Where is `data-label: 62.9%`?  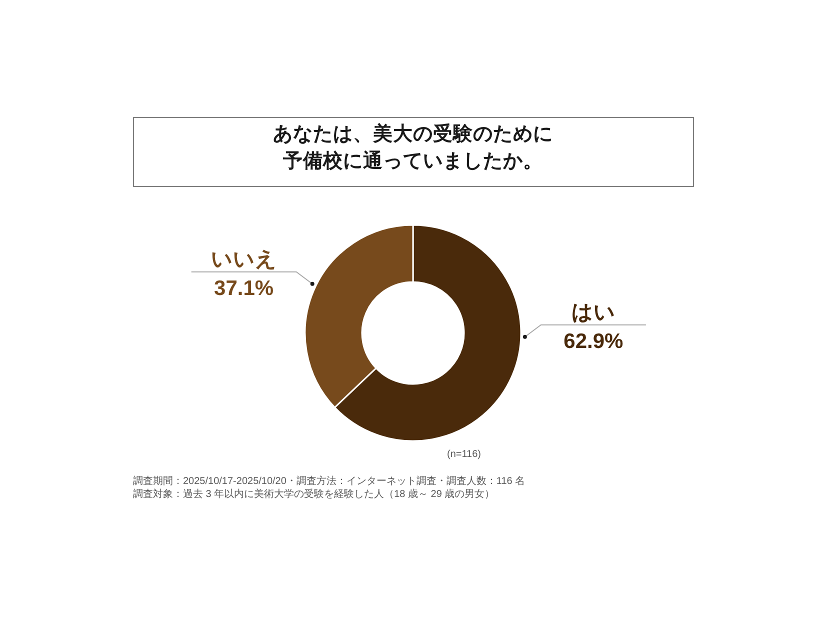
data-label: 62.9% is located at coordinates (594, 341).